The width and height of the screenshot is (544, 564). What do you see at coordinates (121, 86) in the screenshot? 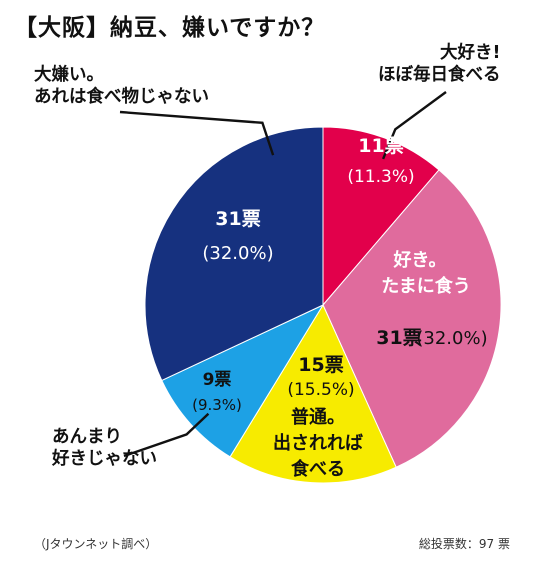
I see `slice-label-daikirai: 大嫌い。 あれは食べ物じゃない` at bounding box center [121, 86].